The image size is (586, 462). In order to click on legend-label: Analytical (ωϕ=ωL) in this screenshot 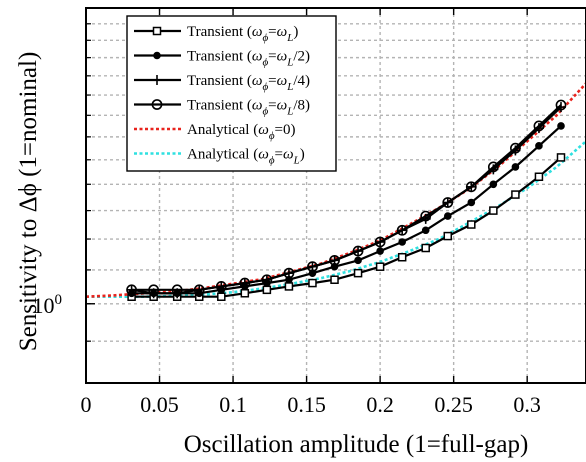, I will do `click(246, 157)`.